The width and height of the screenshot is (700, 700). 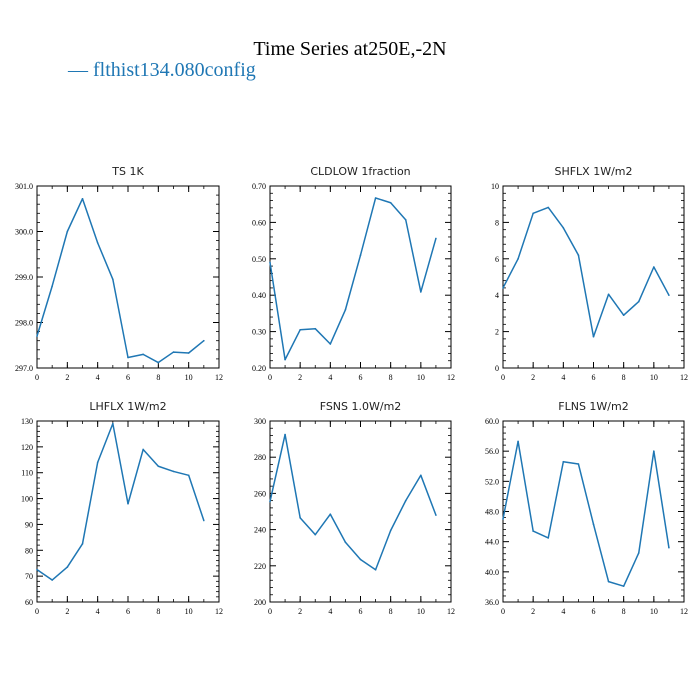 What do you see at coordinates (259, 295) in the screenshot?
I see `y-tick-label: 0.40` at bounding box center [259, 295].